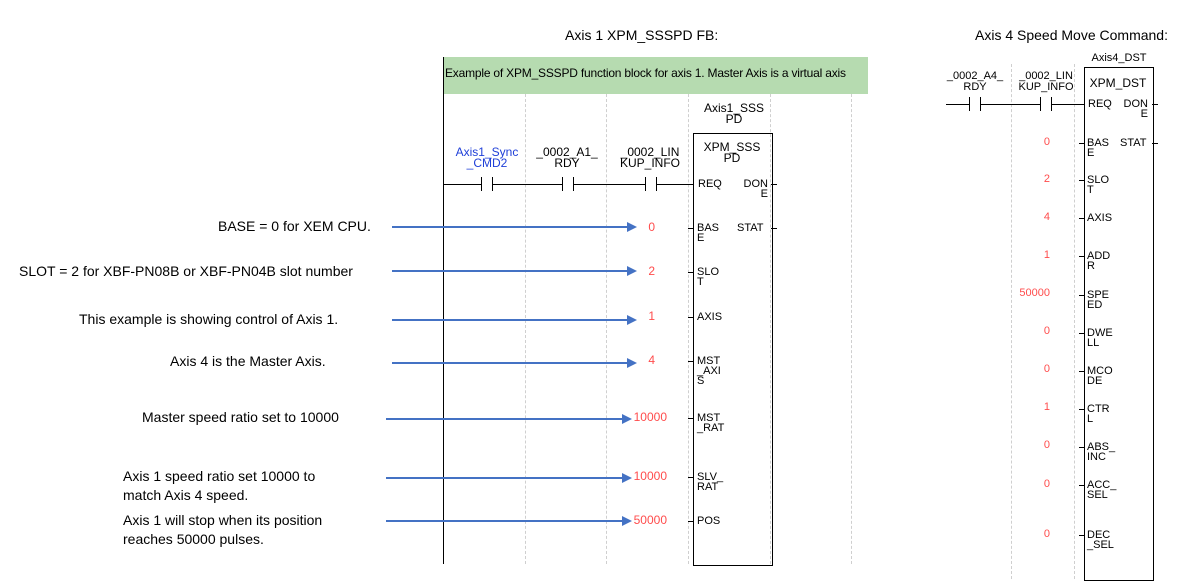 The image size is (1196, 585). I want to click on arrow-master-ratio, so click(509, 419).